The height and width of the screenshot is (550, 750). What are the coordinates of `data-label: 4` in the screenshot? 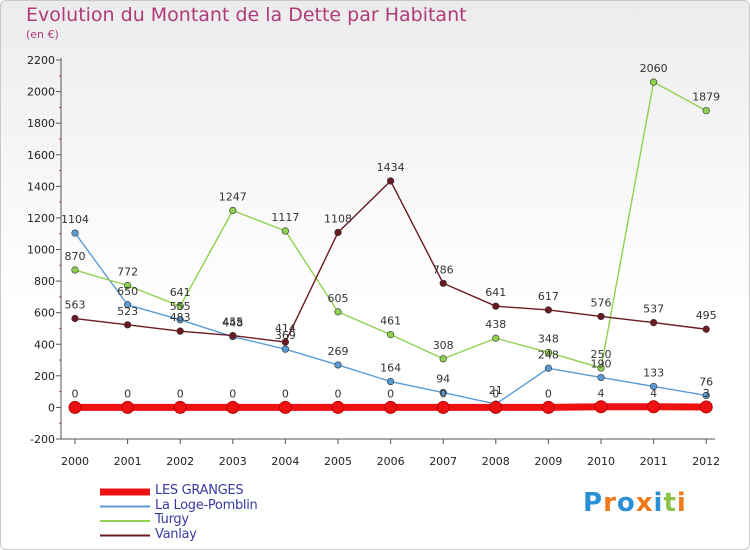 It's located at (601, 393).